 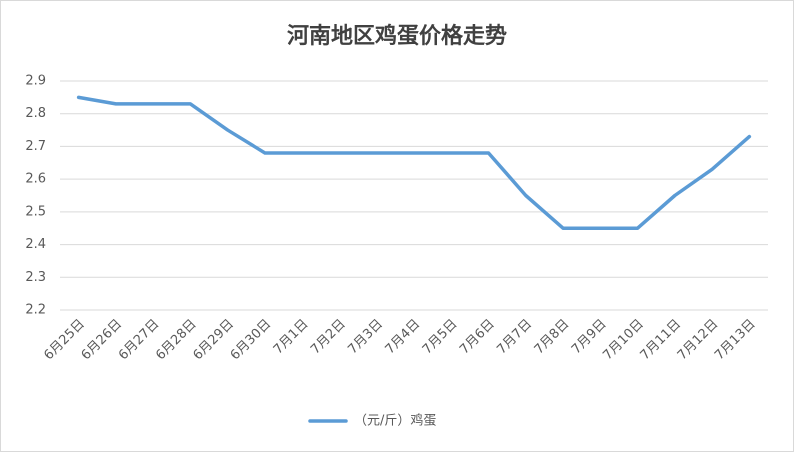 I want to click on y-tick-label: 2.4, so click(x=35, y=244).